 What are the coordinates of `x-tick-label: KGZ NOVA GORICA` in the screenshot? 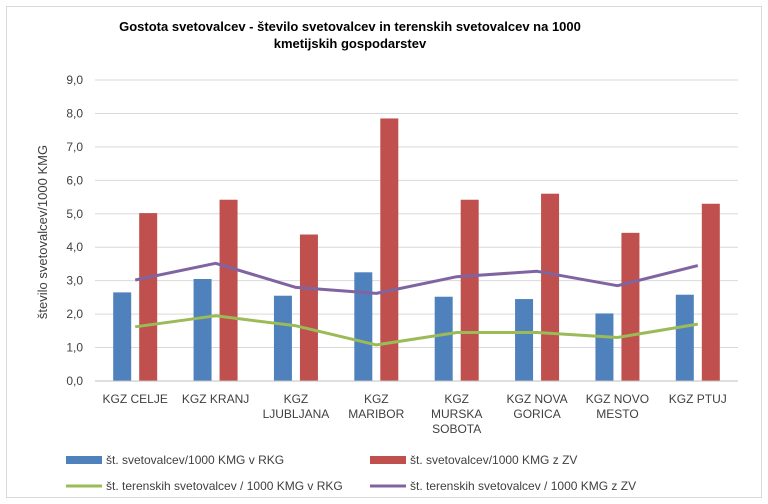 It's located at (537, 406).